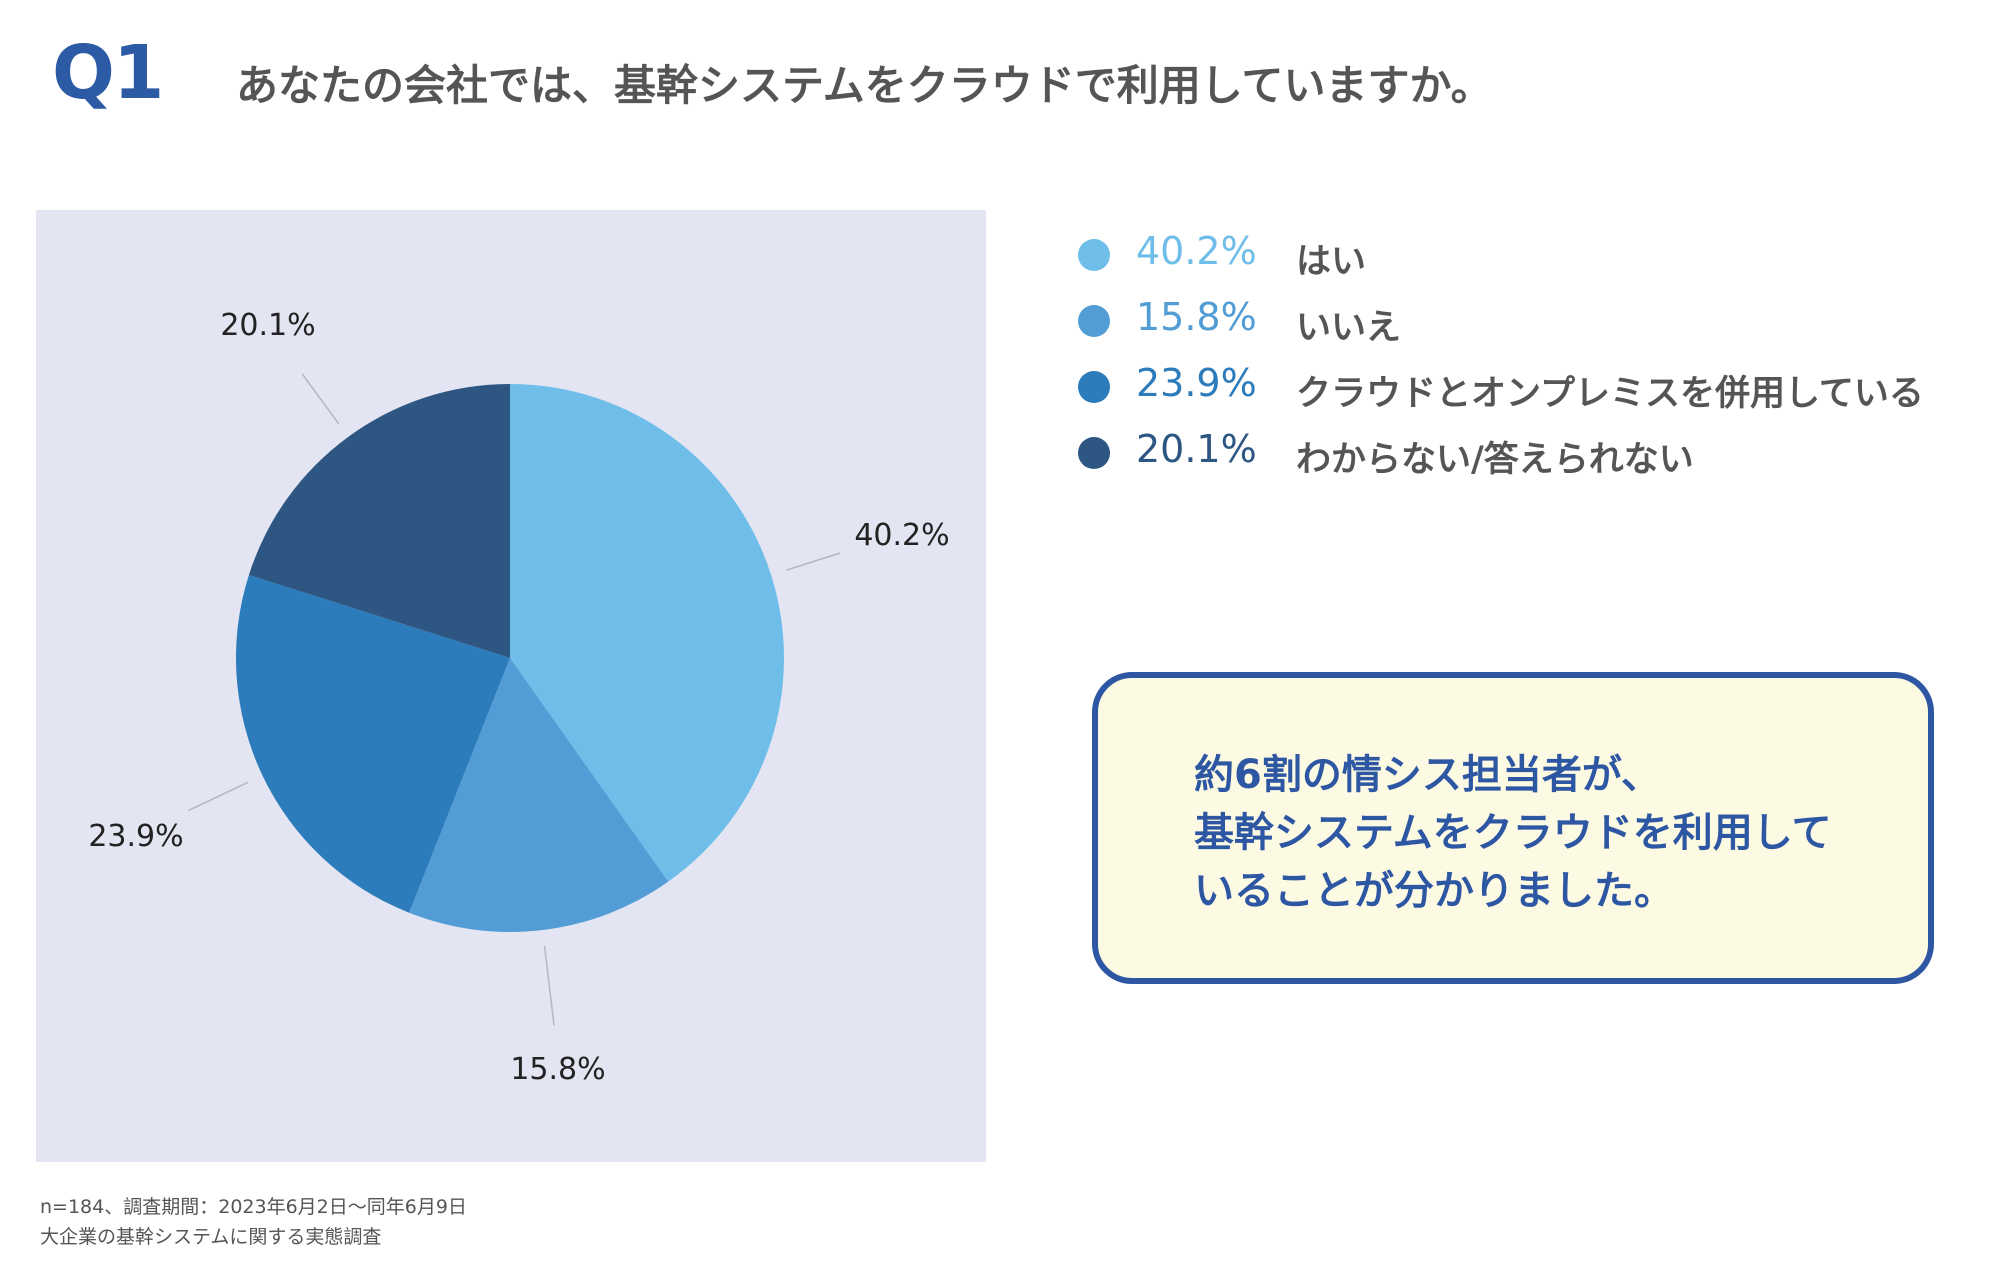  Describe the element at coordinates (135, 836) in the screenshot. I see `data-label: 23.9%` at that location.